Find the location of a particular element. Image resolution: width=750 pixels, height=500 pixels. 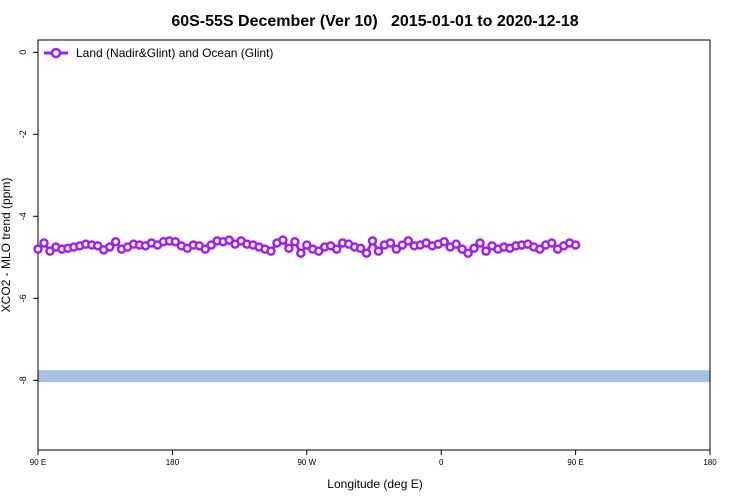

x-axis-label: Longitude (deg E) is located at coordinates (374, 484).